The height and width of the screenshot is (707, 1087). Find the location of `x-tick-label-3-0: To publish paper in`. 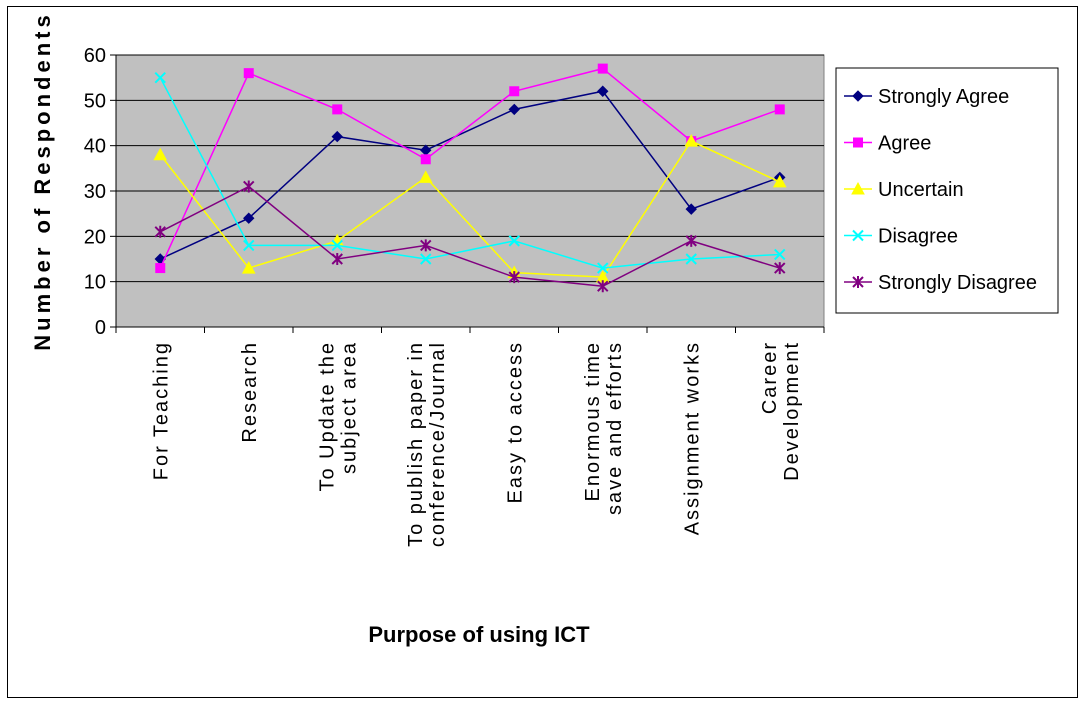

x-tick-label-3-0: To publish paper in is located at coordinates (416, 444).